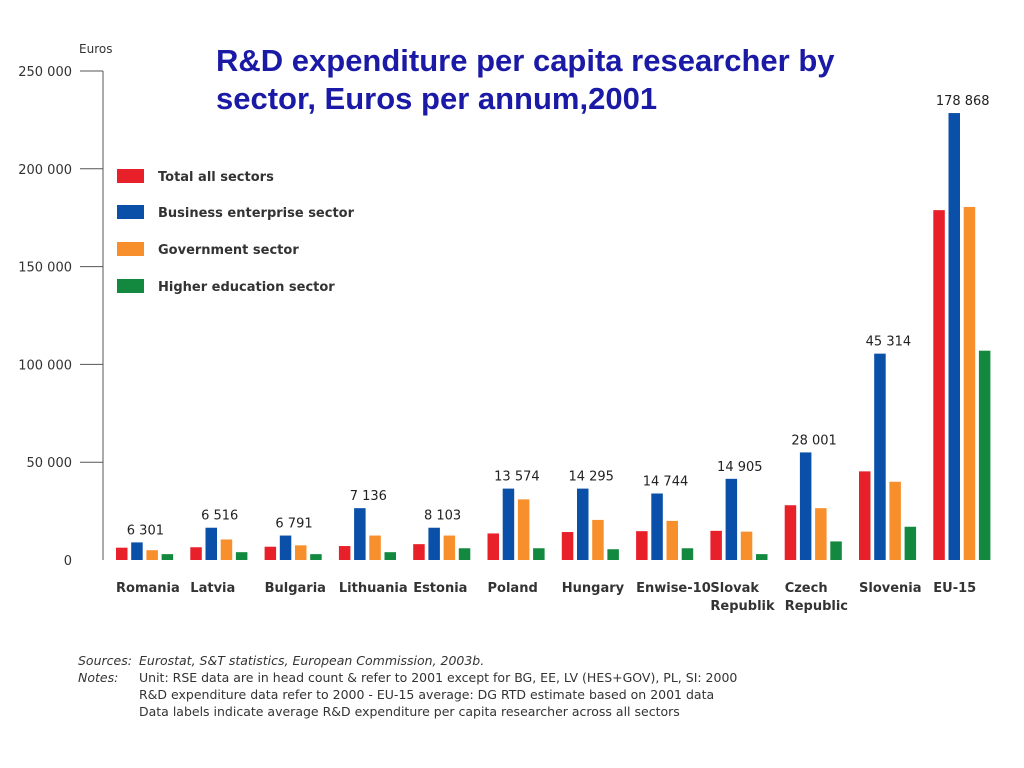  What do you see at coordinates (148, 588) in the screenshot?
I see `category-label: Romania` at bounding box center [148, 588].